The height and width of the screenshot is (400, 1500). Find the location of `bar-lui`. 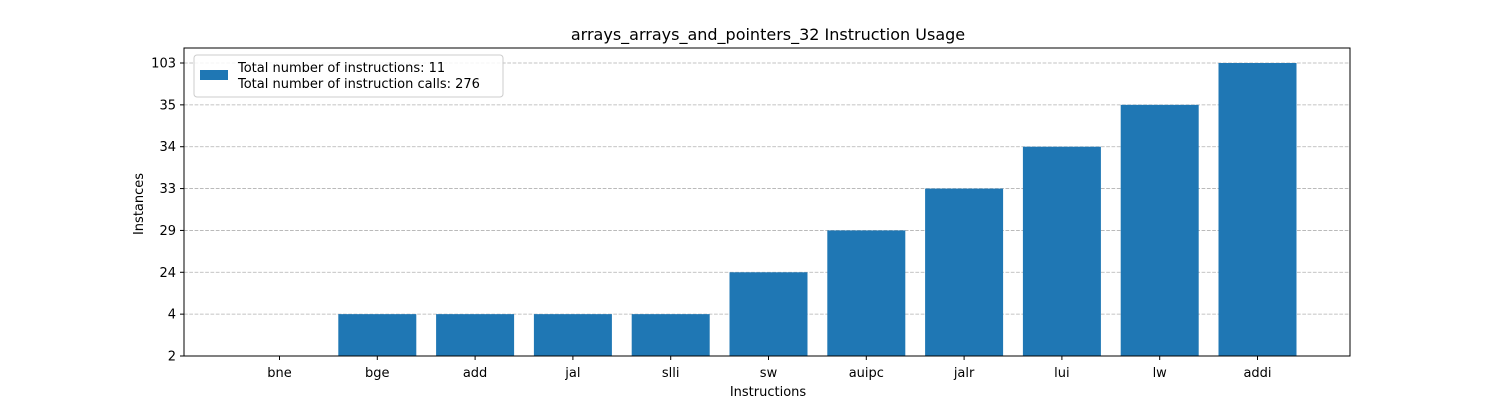

bar-lui is located at coordinates (1061, 251).